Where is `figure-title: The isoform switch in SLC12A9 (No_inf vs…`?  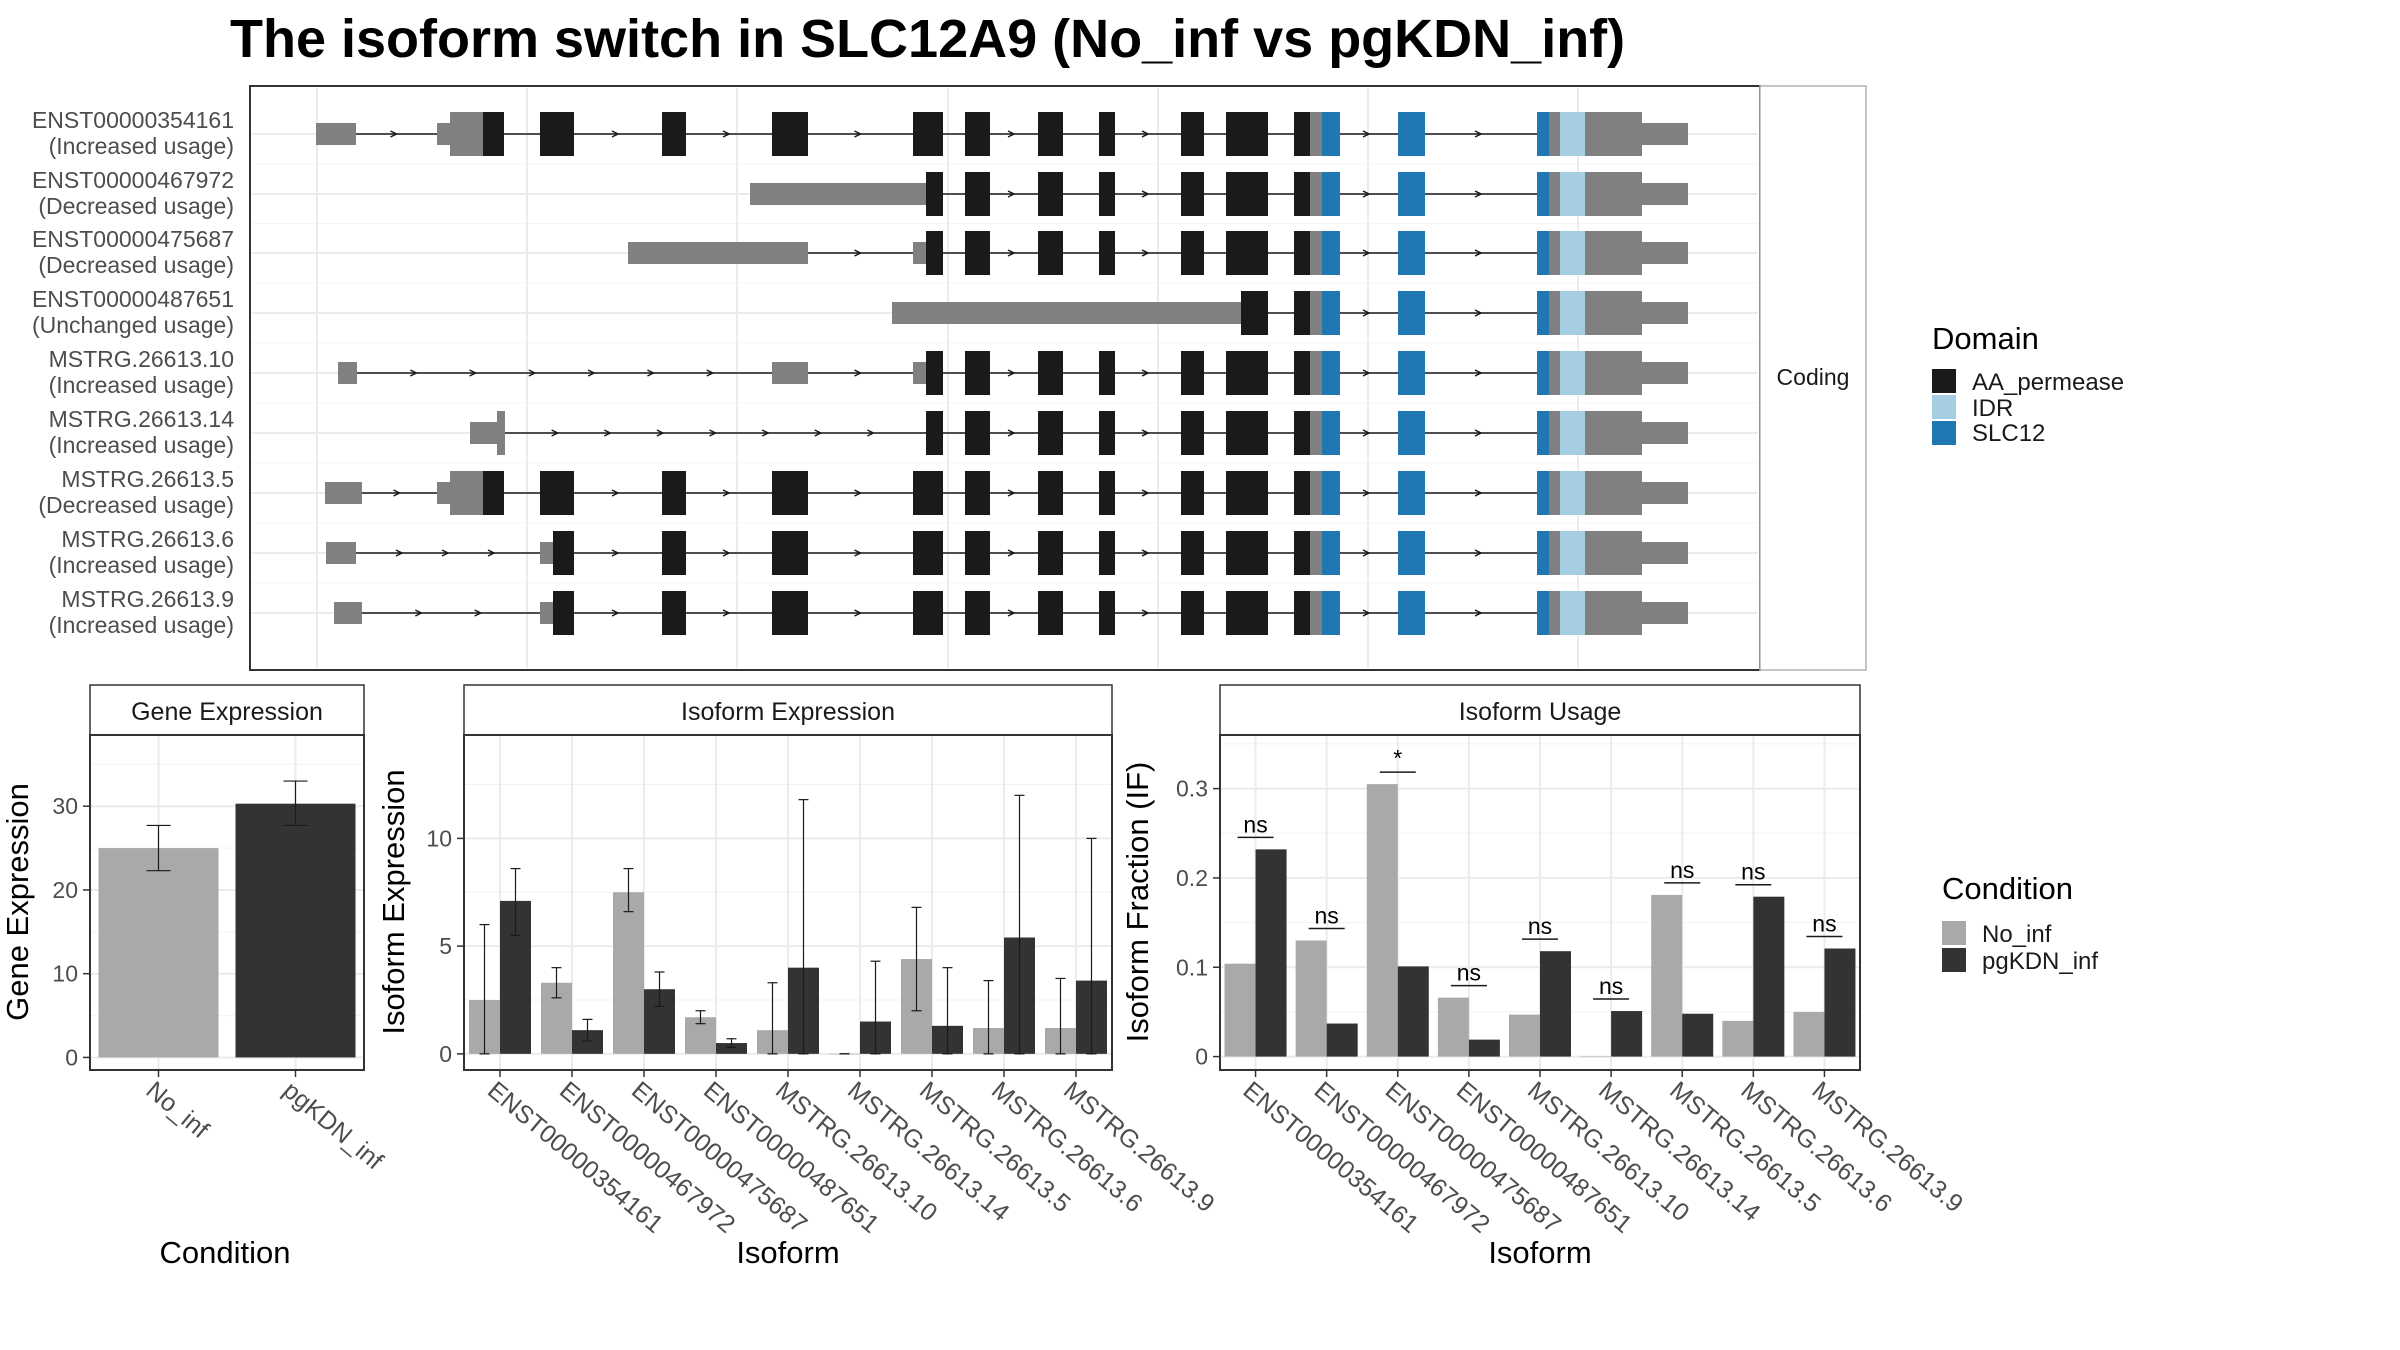
figure-title: The isoform switch in SLC12A9 (No_inf vs… is located at coordinates (927, 39).